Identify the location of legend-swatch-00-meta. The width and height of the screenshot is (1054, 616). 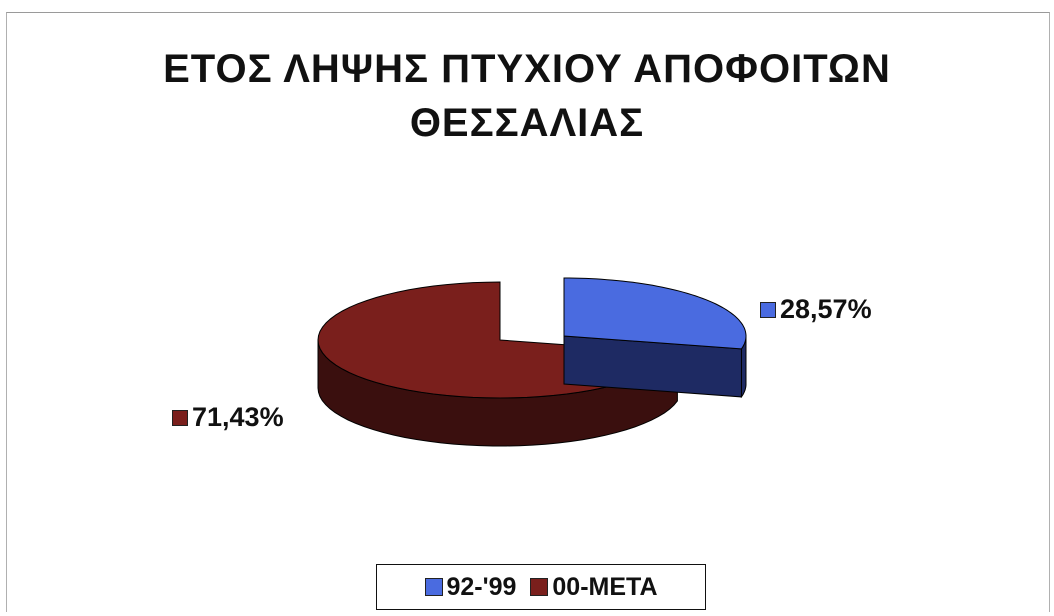
(539, 587).